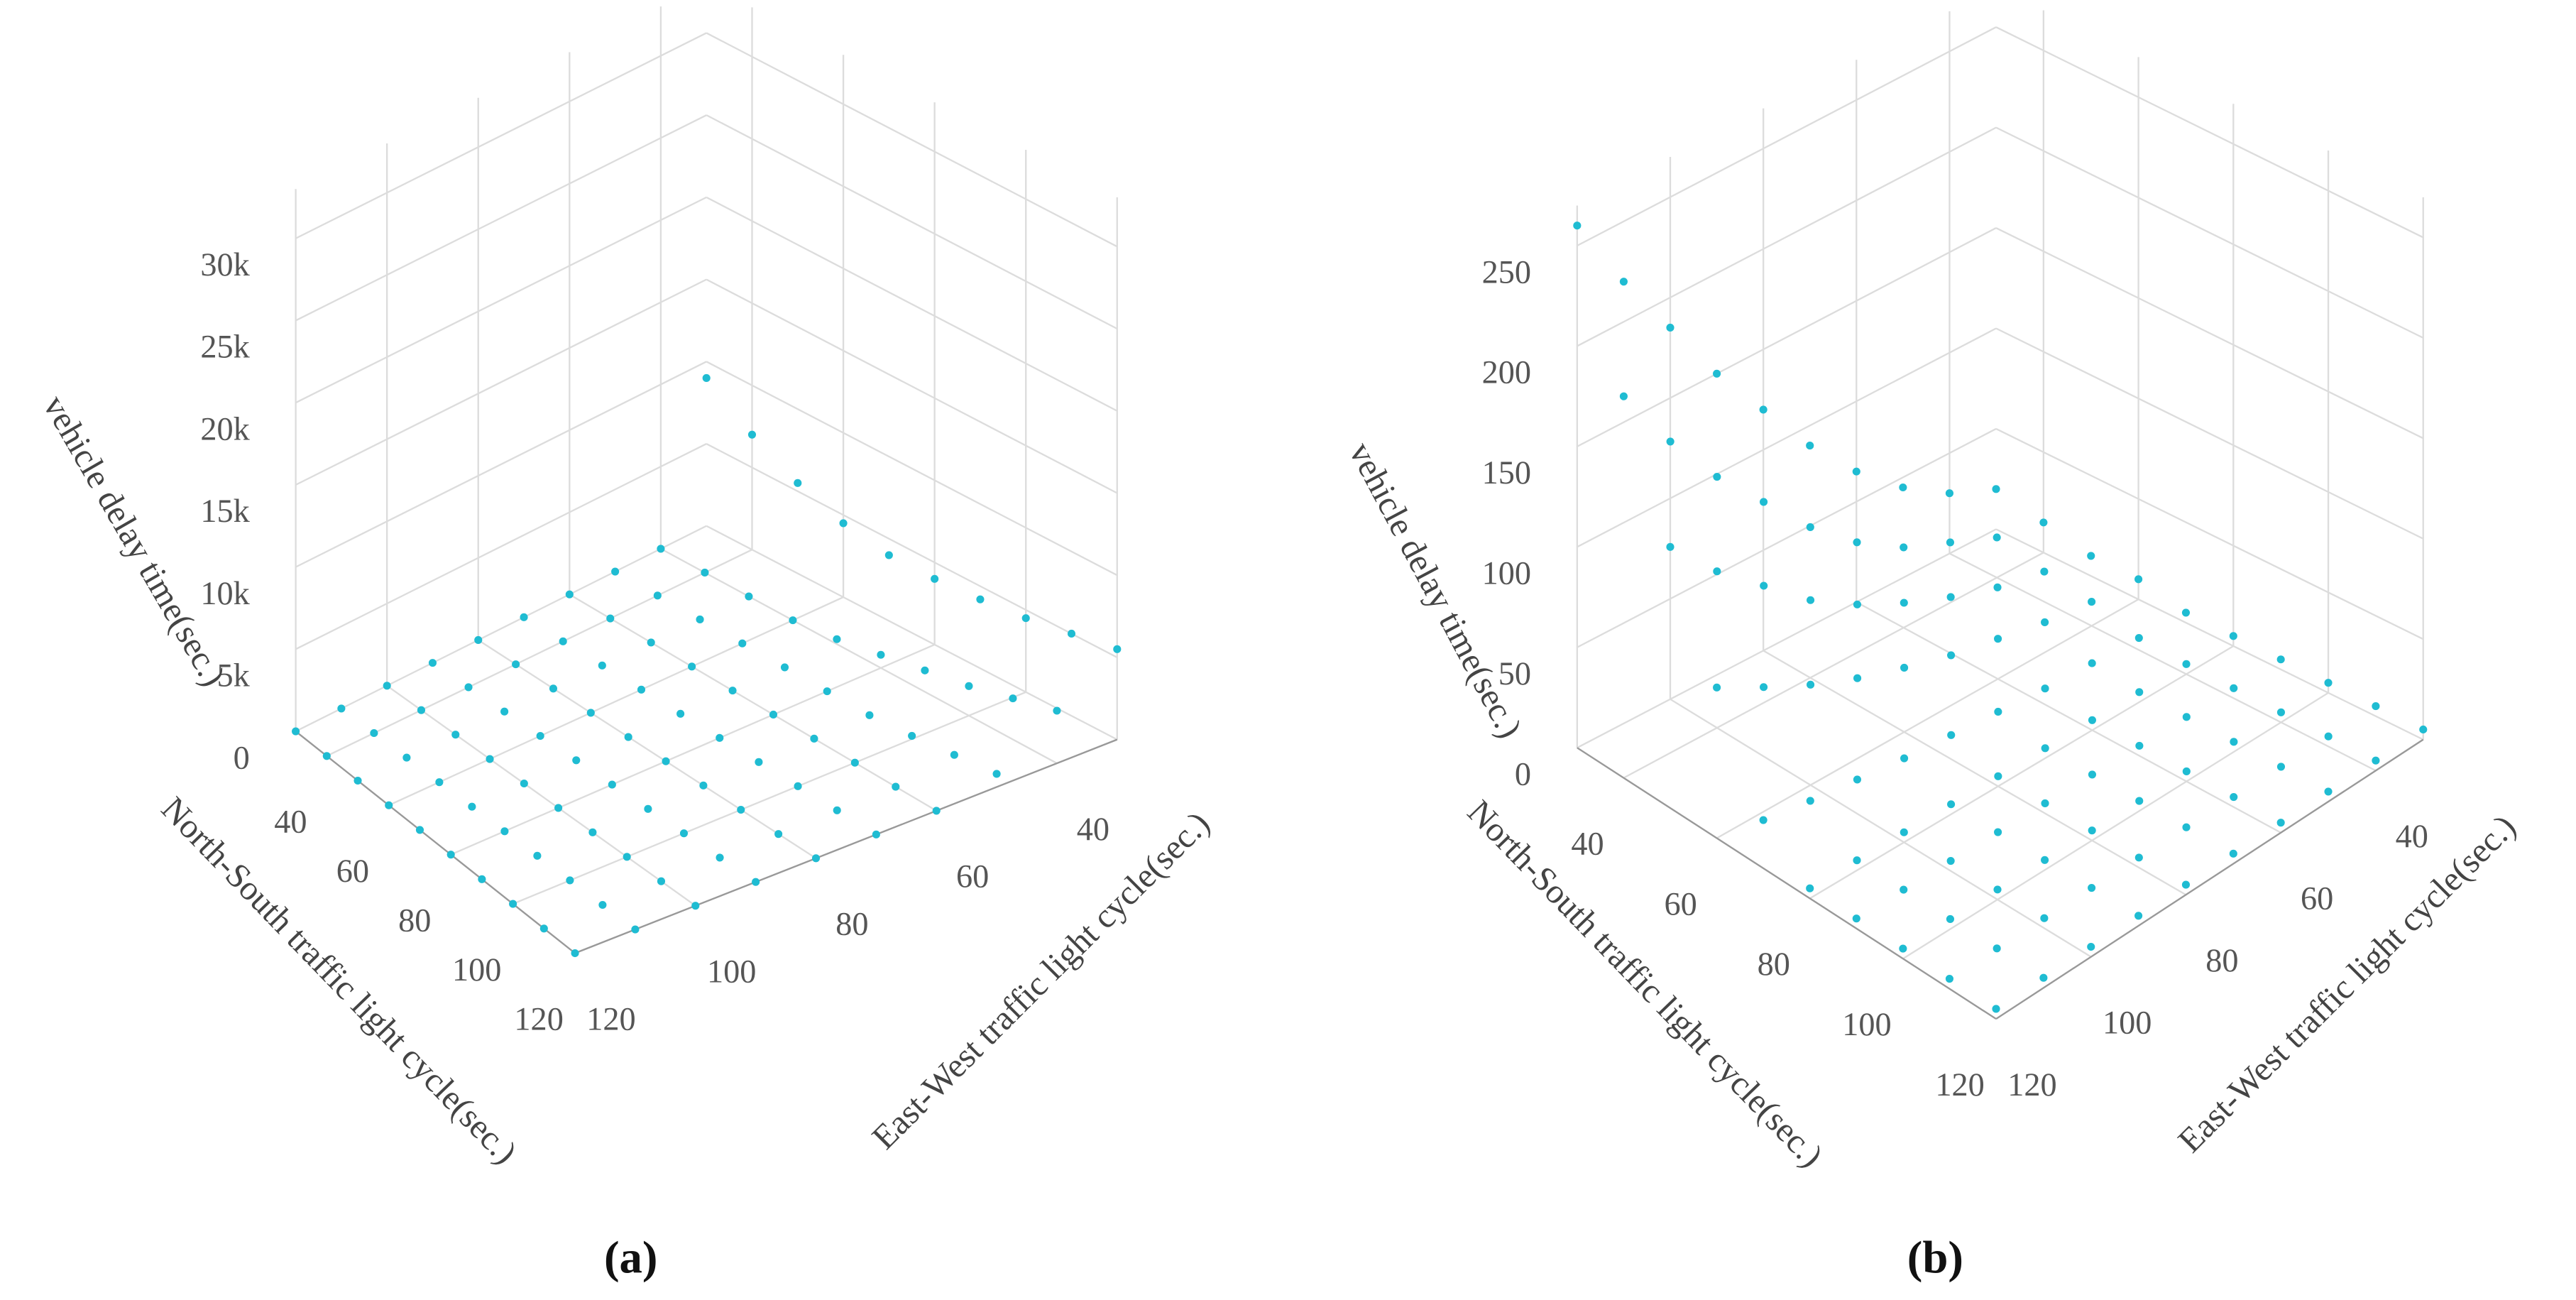  What do you see at coordinates (1514, 674) in the screenshot?
I see `z-tick-label: 50` at bounding box center [1514, 674].